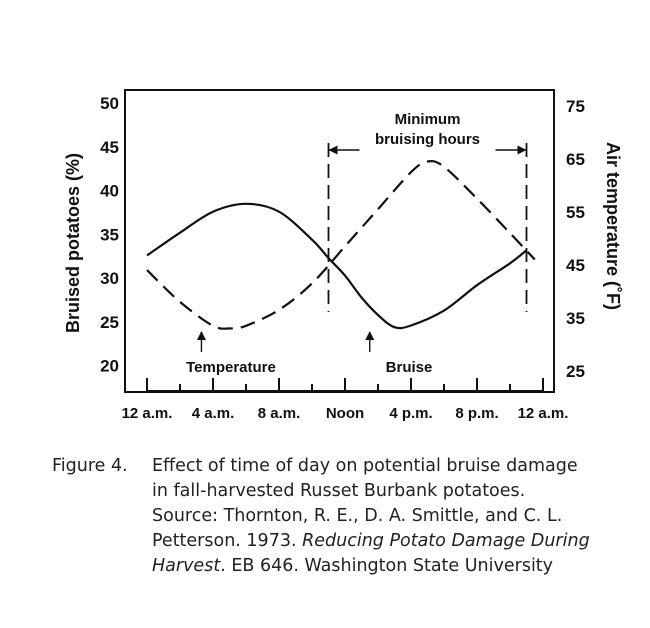 The height and width of the screenshot is (628, 650). I want to click on y2-tick-label: 65, so click(575, 159).